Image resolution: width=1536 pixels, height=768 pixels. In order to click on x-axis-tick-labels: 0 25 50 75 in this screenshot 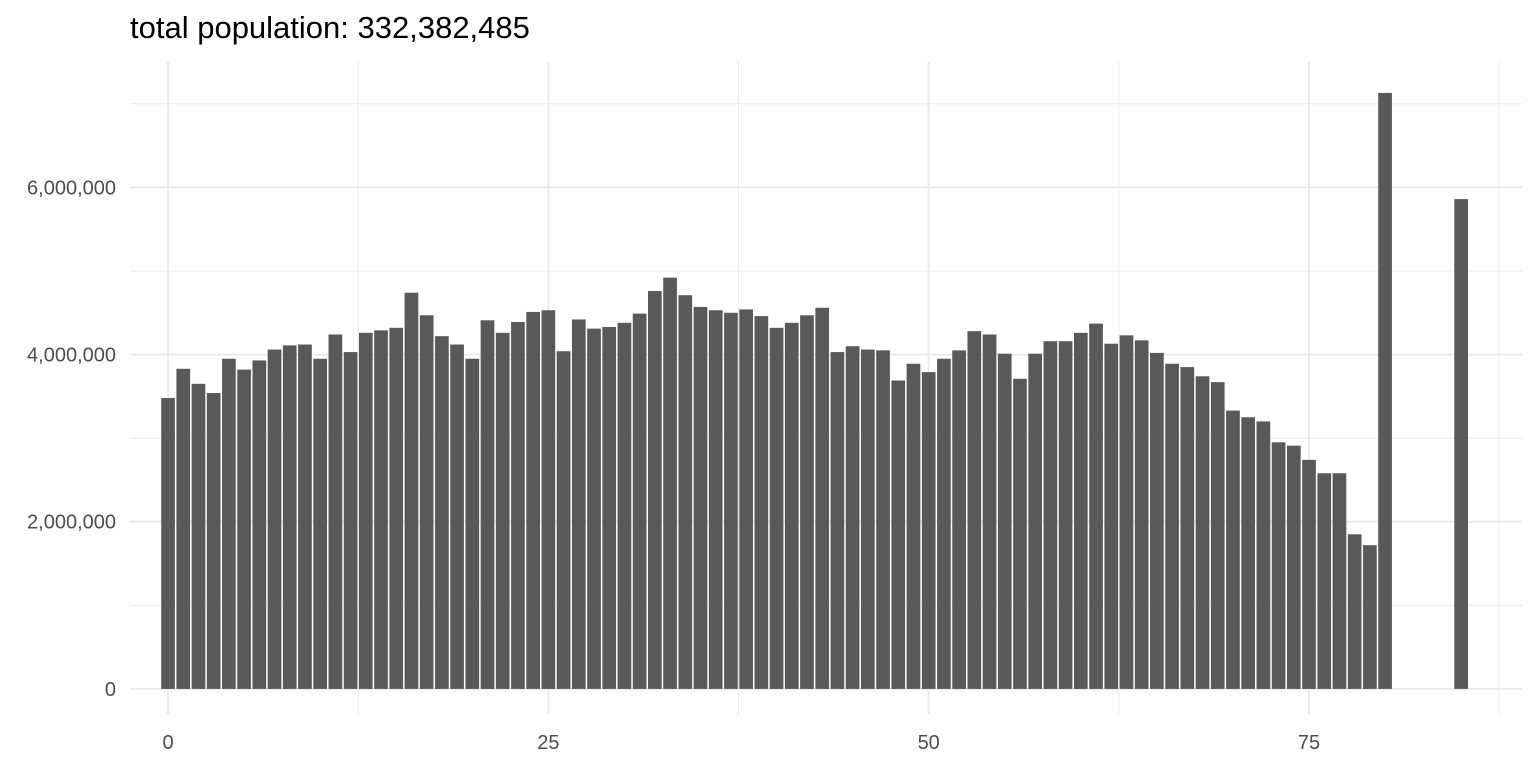, I will do `click(741, 743)`.